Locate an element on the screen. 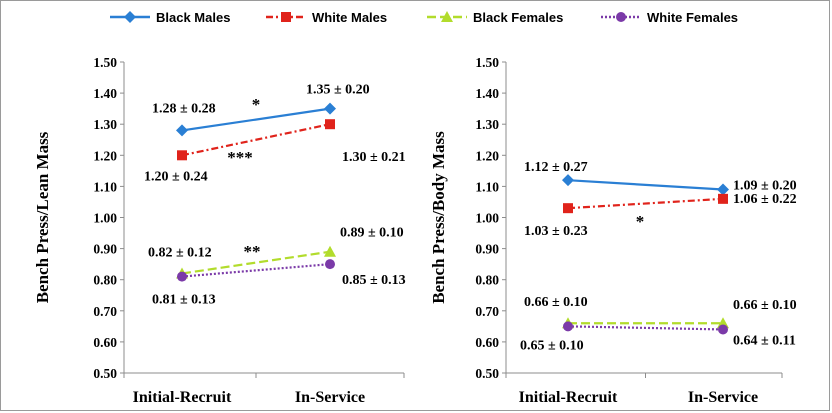 The image size is (832, 413). data-label: 1.28 ± 0.28 is located at coordinates (184, 108).